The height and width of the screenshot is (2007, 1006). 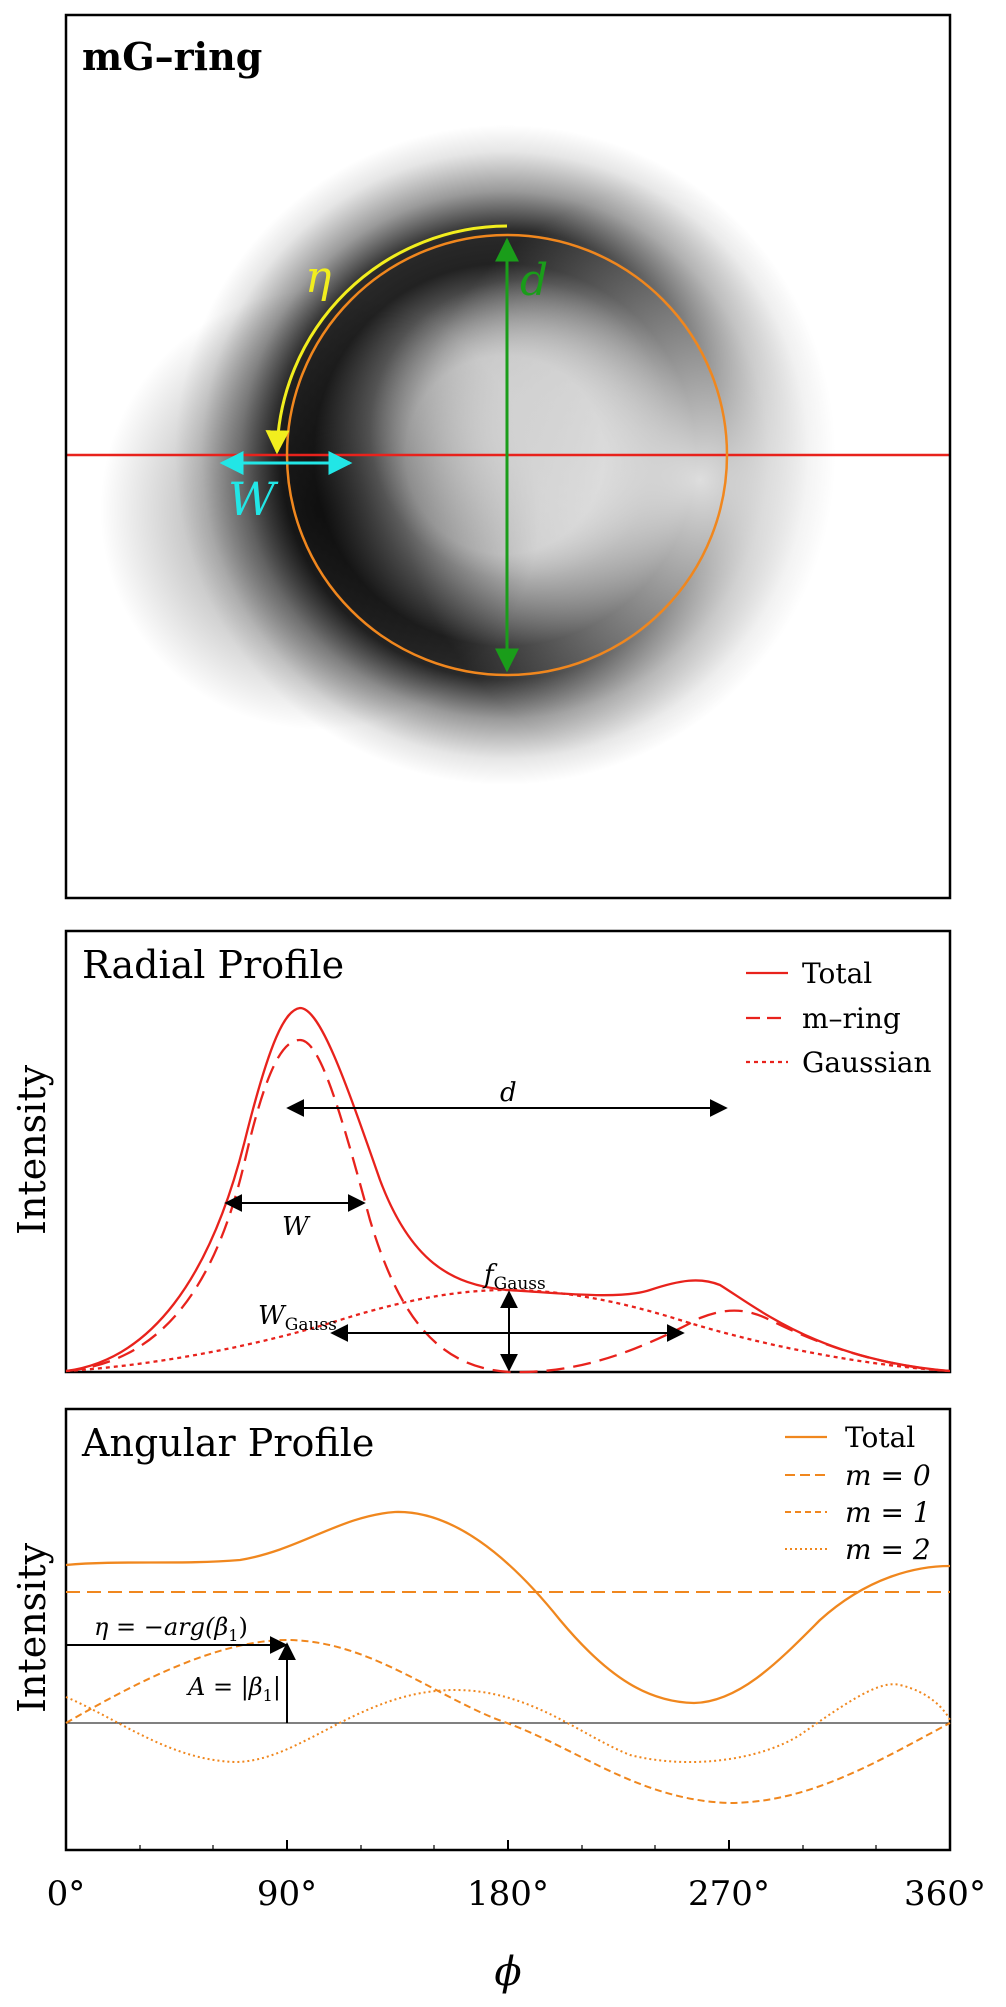 What do you see at coordinates (507, 1972) in the screenshot?
I see `x-axis-label: ϕ` at bounding box center [507, 1972].